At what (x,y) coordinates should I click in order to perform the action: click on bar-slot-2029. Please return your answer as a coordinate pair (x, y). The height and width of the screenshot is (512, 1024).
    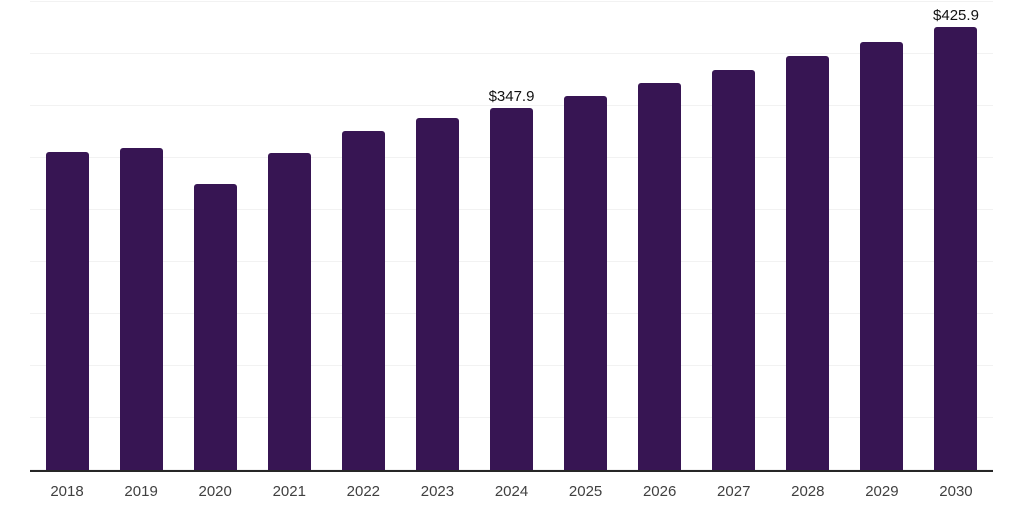
    Looking at the image, I should click on (882, 236).